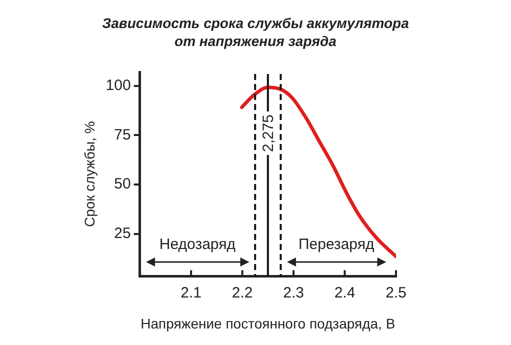 The image size is (511, 345). I want to click on y-tick-label: 100, so click(118, 85).